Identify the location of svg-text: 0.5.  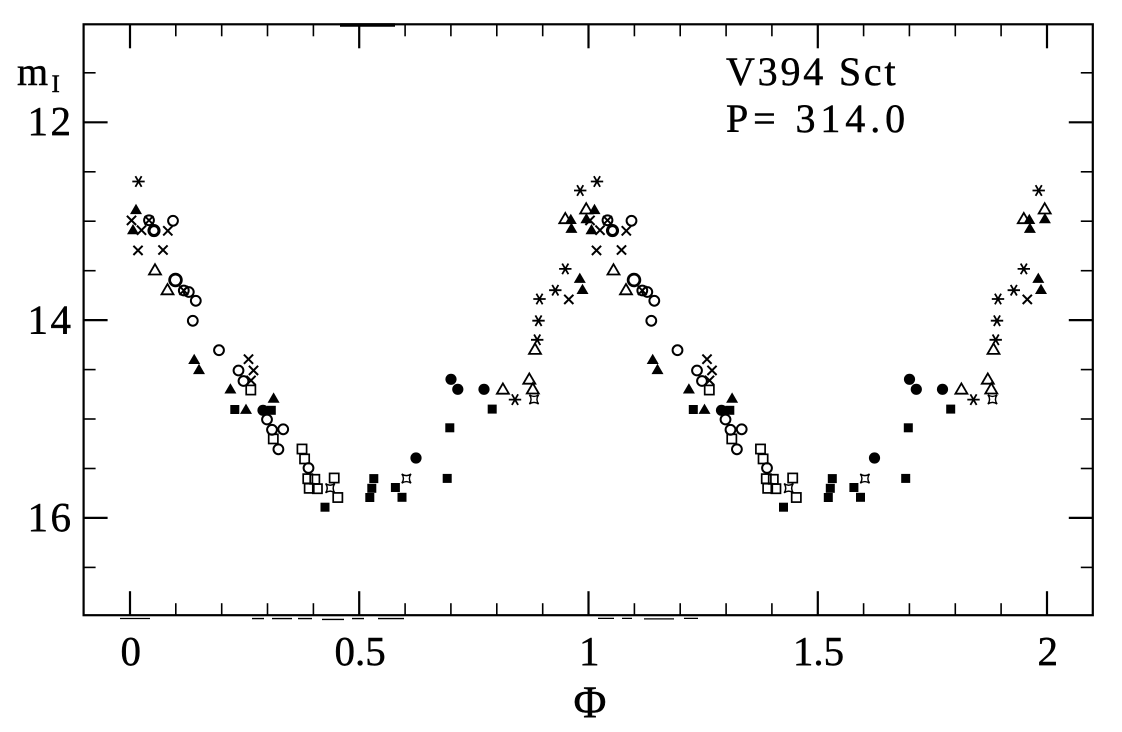
(359, 651).